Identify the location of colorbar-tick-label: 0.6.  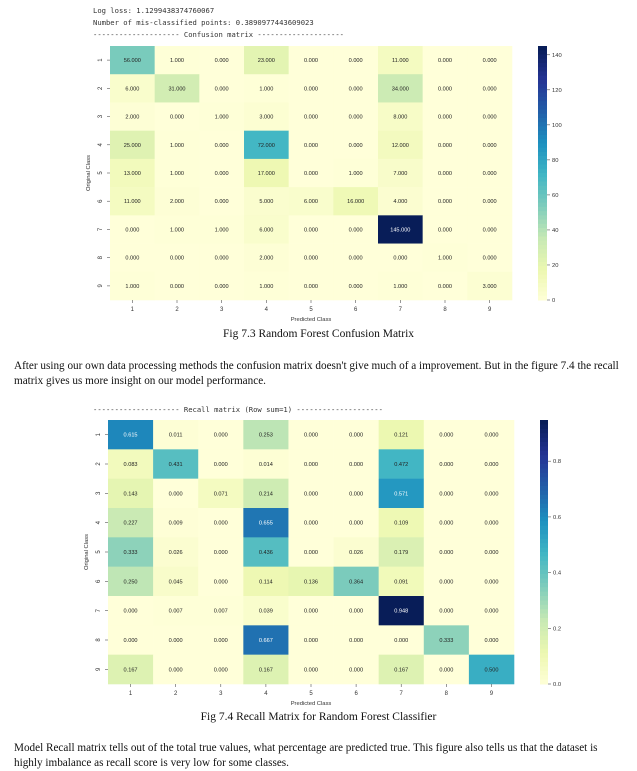
(557, 518).